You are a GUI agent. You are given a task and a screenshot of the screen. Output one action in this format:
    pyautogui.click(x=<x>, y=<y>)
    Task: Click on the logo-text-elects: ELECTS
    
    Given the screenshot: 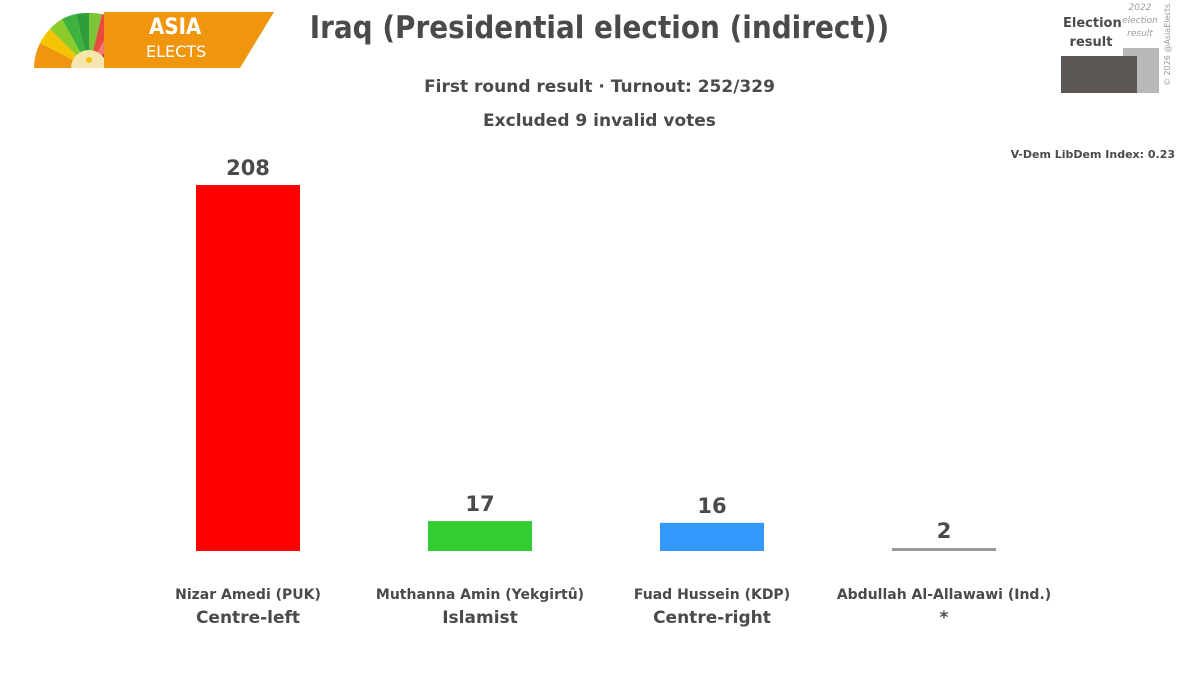 What is the action you would take?
    pyautogui.click(x=176, y=51)
    